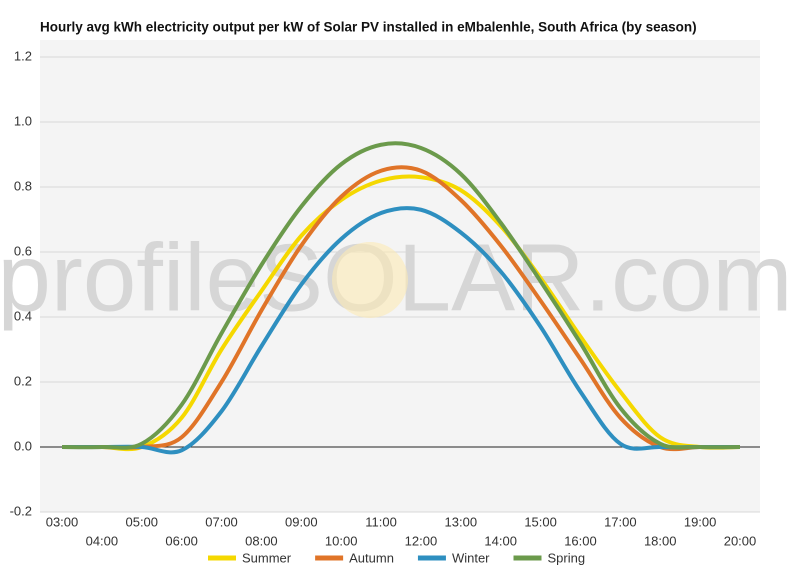 The height and width of the screenshot is (575, 800). I want to click on x-tick-label: 05:00, so click(141, 521).